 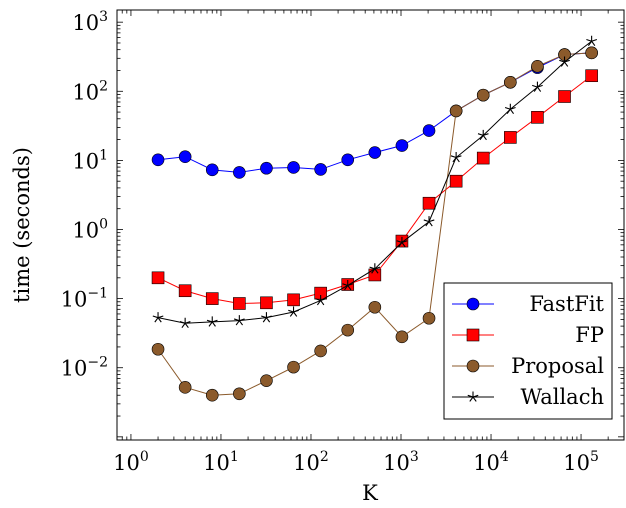 I want to click on y-axis-label: time (seconds), so click(x=22, y=225).